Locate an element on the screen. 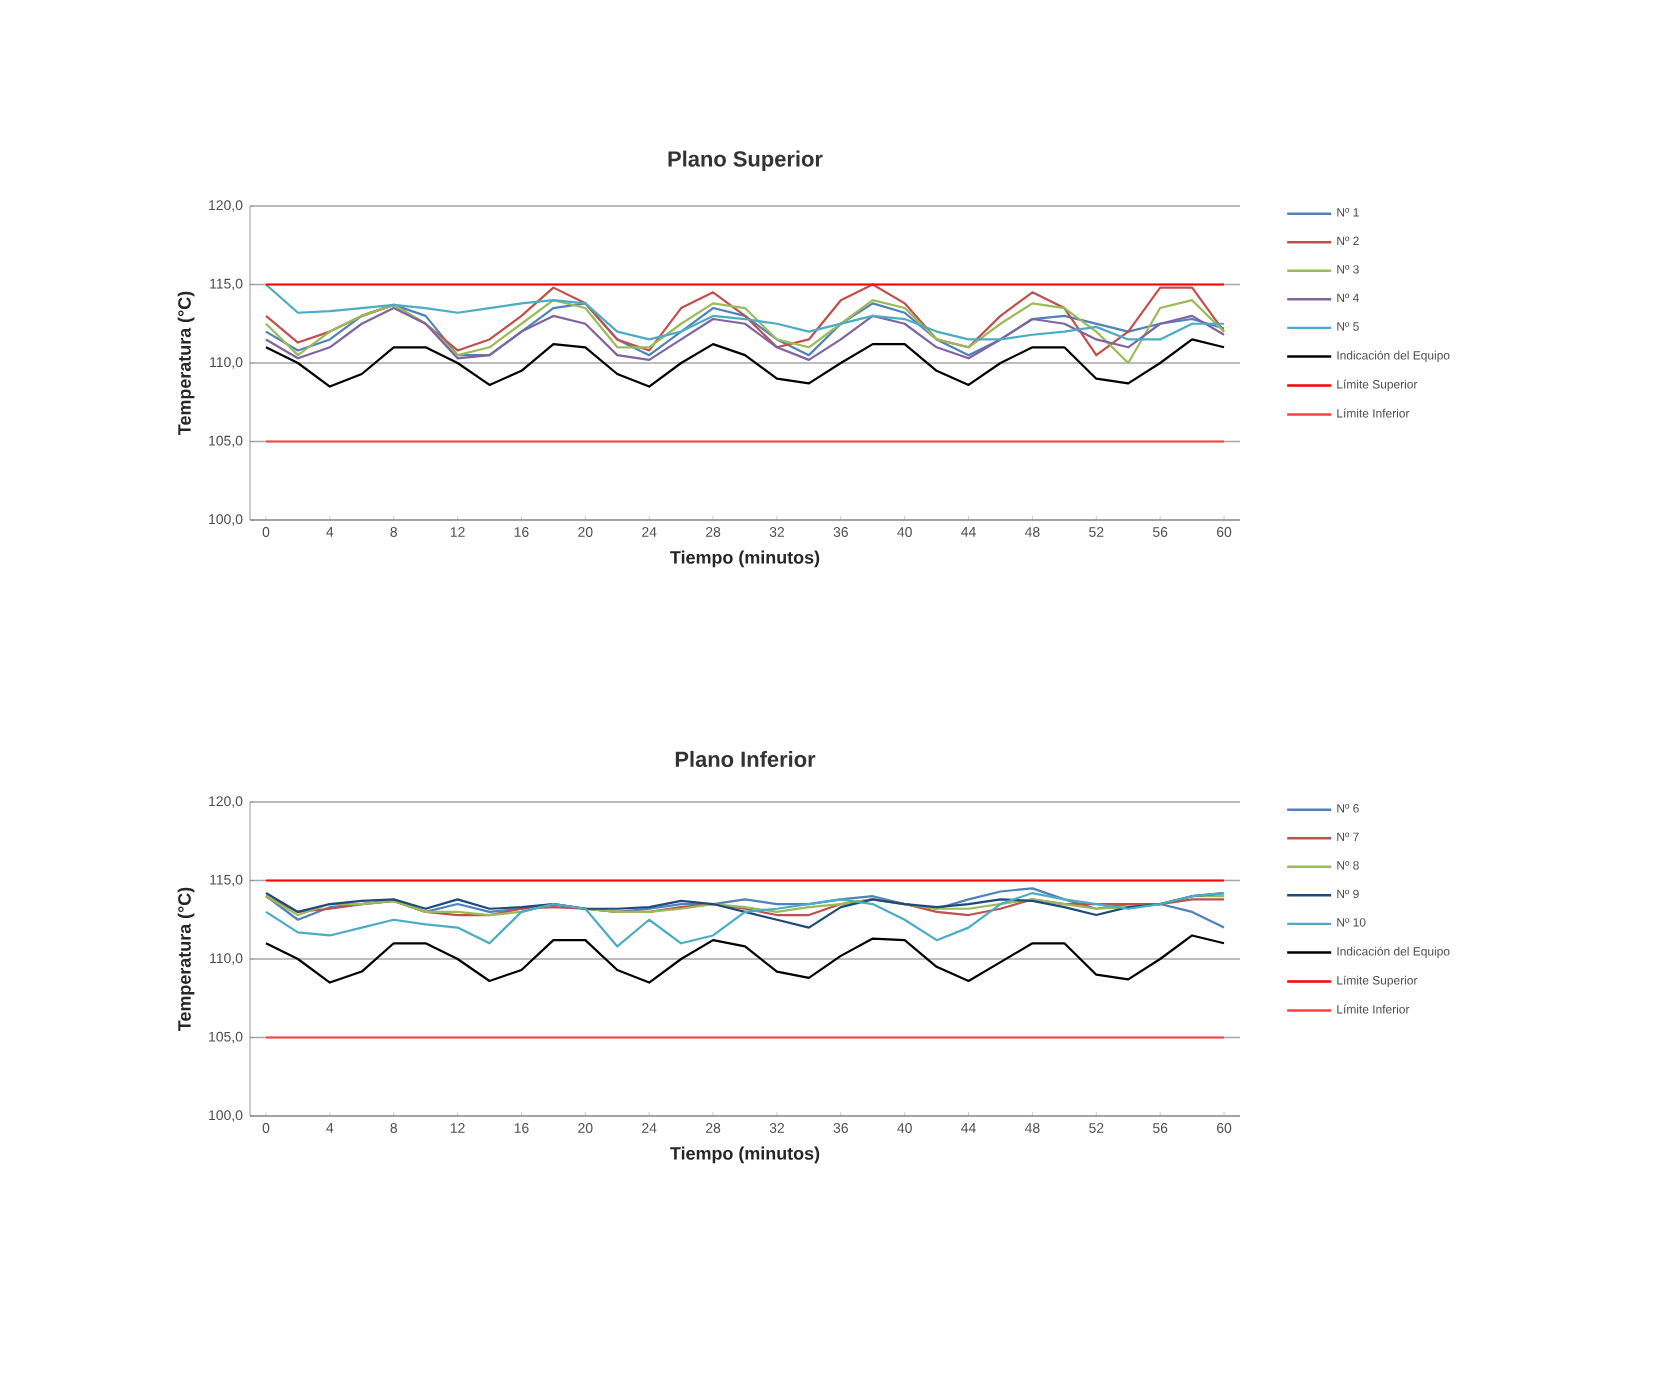 The image size is (1680, 1382). chart-title: Plano Superior is located at coordinates (745, 160).